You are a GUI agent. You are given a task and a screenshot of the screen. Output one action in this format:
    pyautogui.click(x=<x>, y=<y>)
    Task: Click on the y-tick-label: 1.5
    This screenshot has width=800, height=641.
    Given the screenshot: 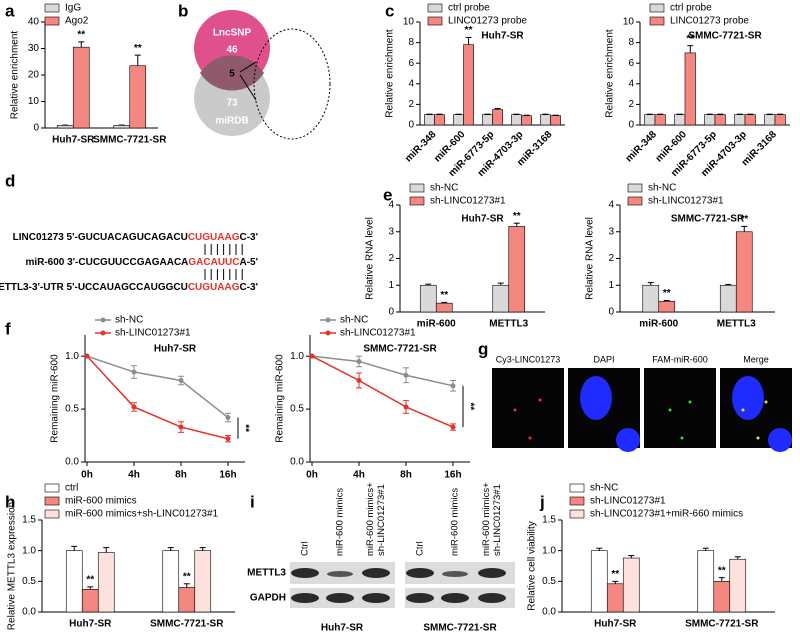 What is the action you would take?
    pyautogui.click(x=29, y=520)
    